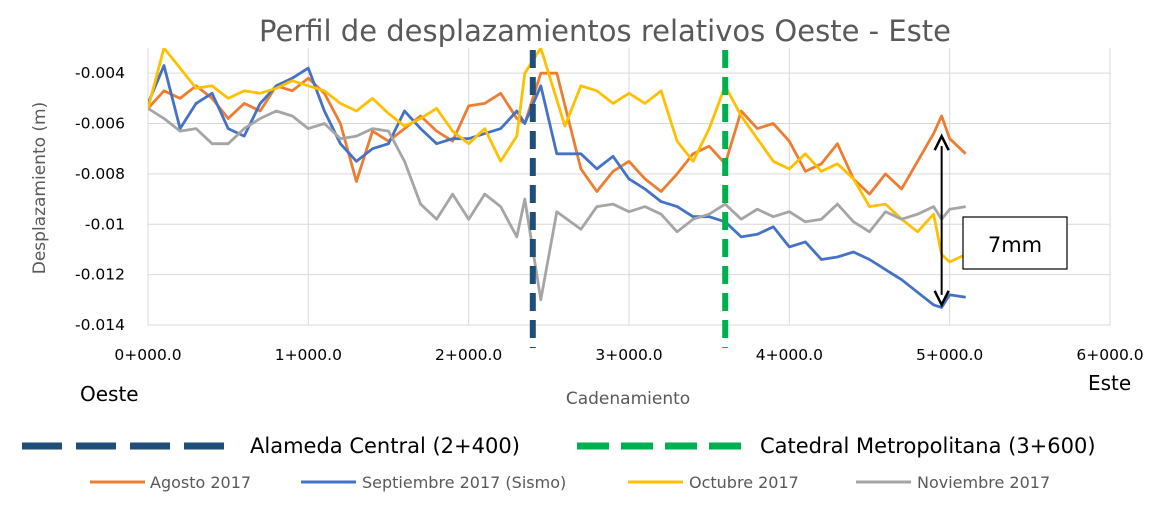  Describe the element at coordinates (1109, 383) in the screenshot. I see `x-side-label-right: Este` at that location.